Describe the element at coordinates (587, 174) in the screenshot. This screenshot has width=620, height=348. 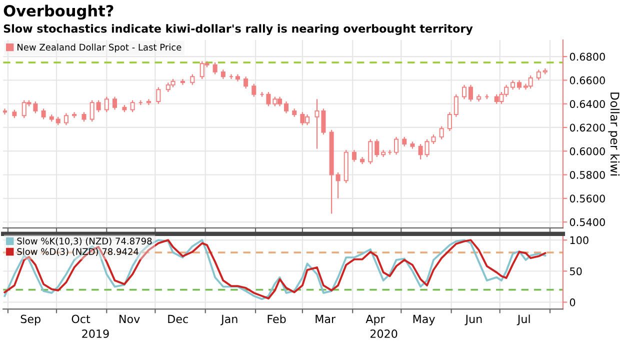
I see `y-tick-label: 0.5800` at that location.